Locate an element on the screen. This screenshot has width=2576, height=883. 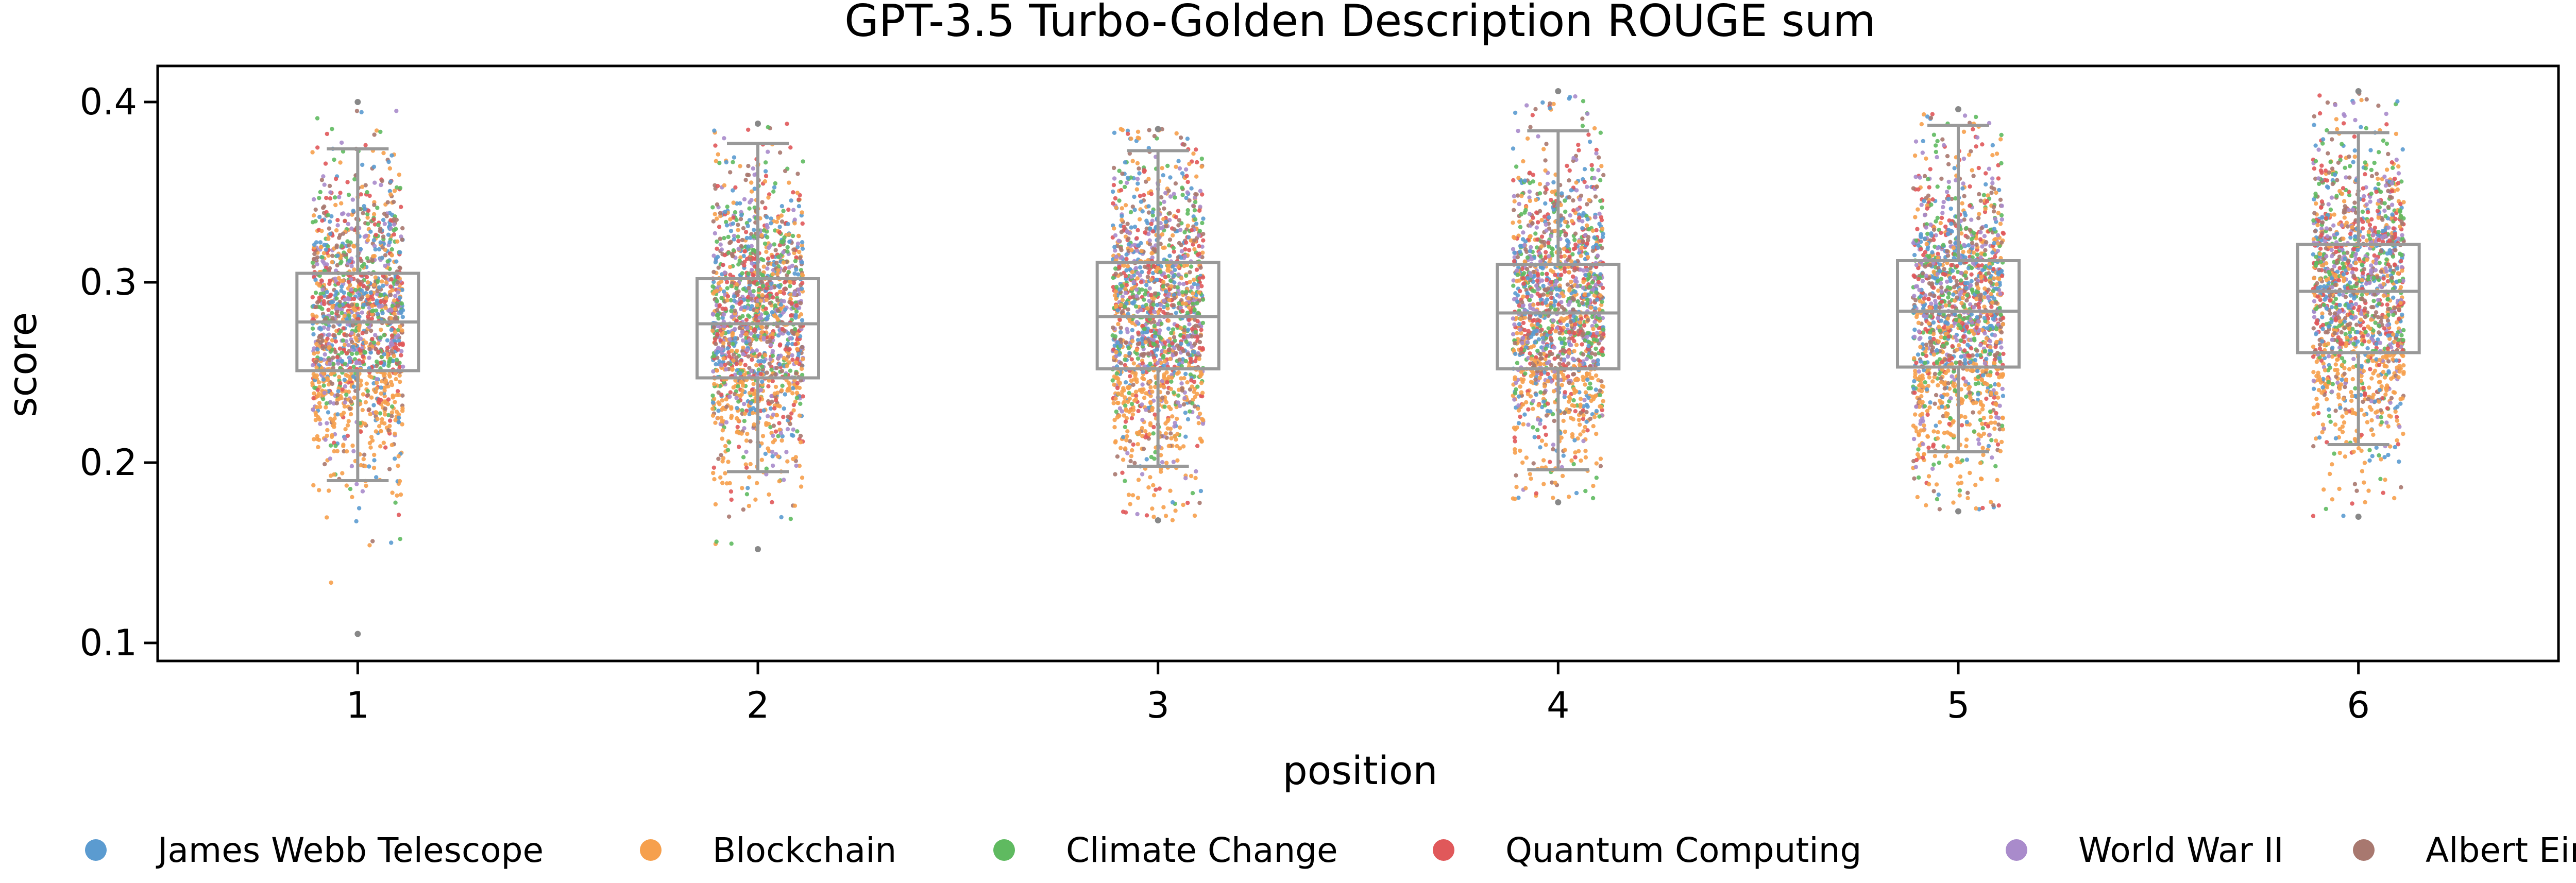
outlier-point is located at coordinates (357, 102).